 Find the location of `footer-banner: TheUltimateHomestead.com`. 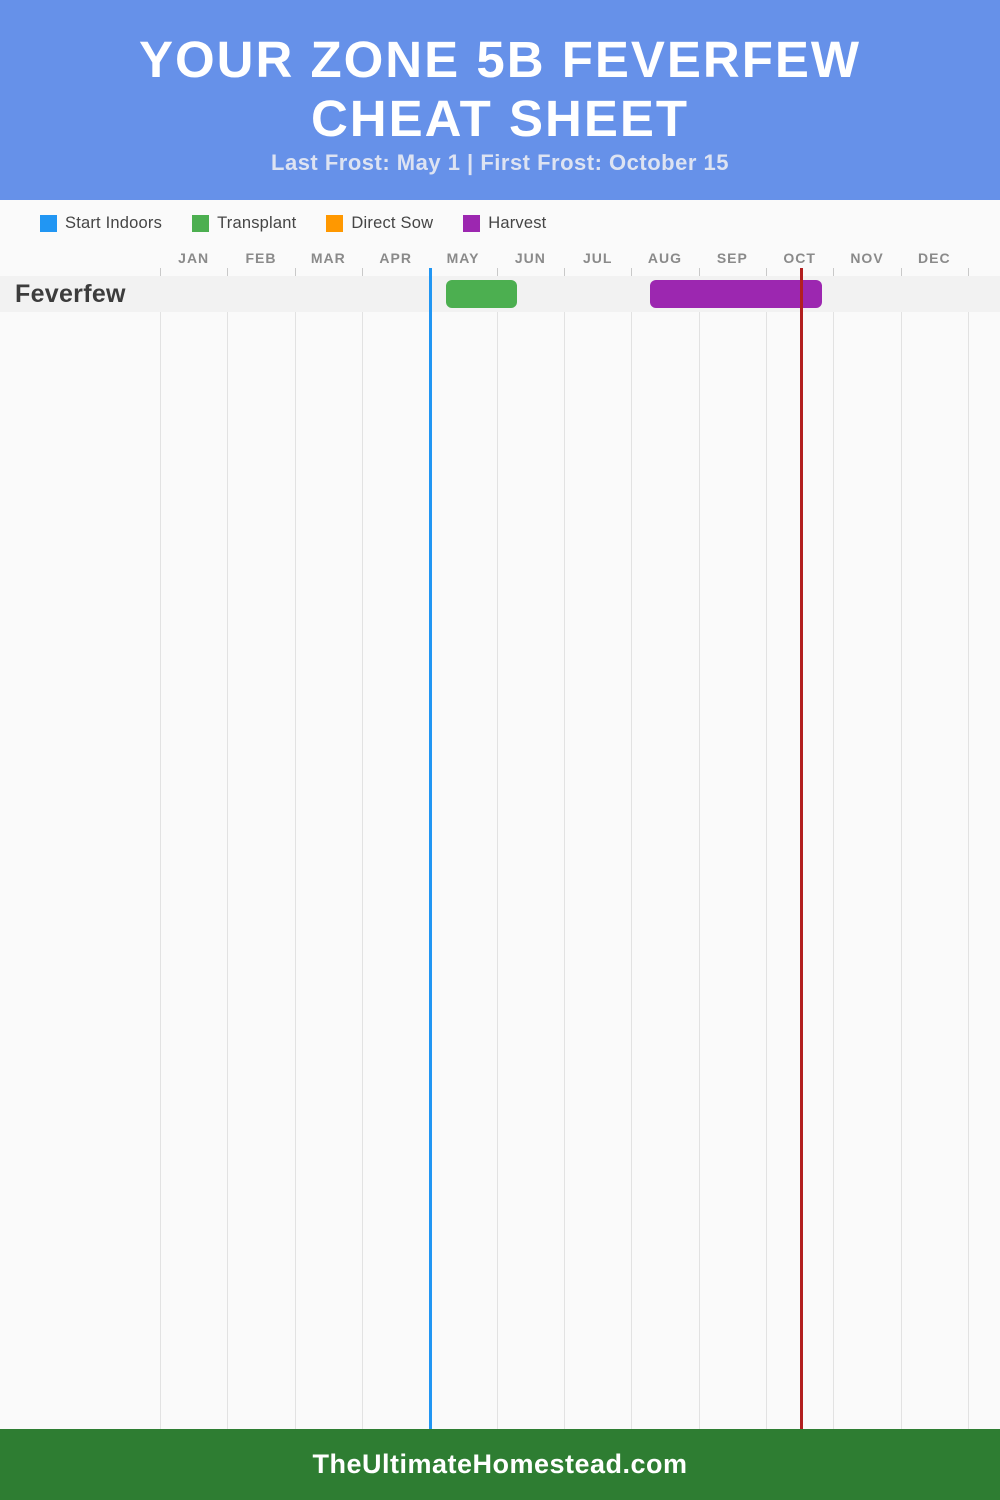

footer-banner: TheUltimateHomestead.com is located at coordinates (500, 1464).